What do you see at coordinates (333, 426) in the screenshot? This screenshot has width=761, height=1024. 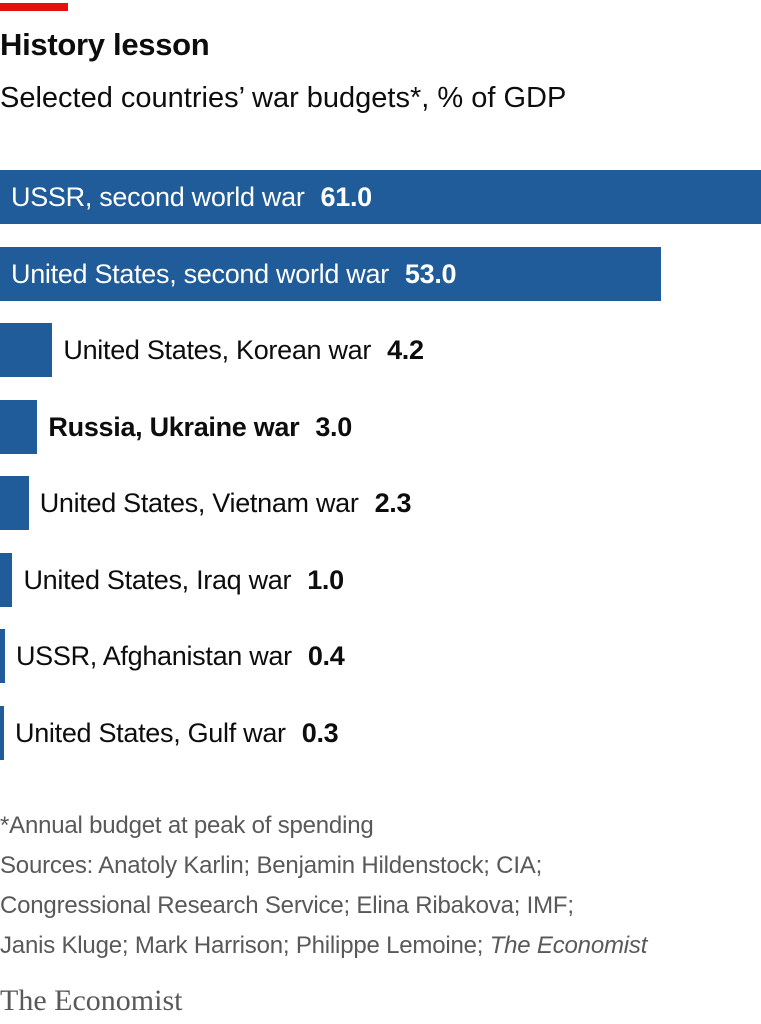 I see `value-label: 3.0` at bounding box center [333, 426].